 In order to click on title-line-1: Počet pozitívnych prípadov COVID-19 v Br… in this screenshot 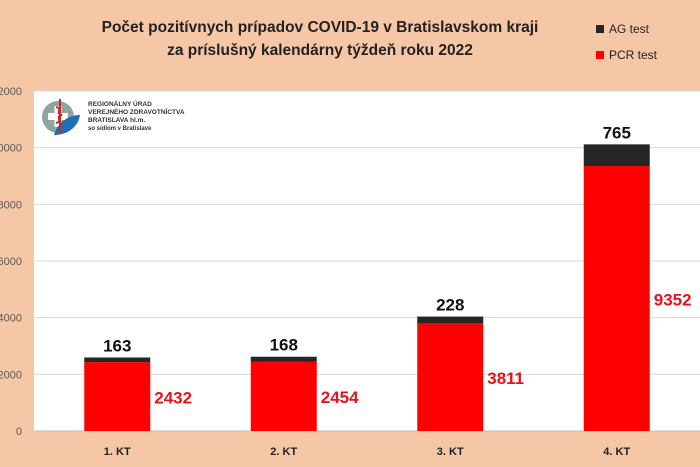, I will do `click(320, 27)`.